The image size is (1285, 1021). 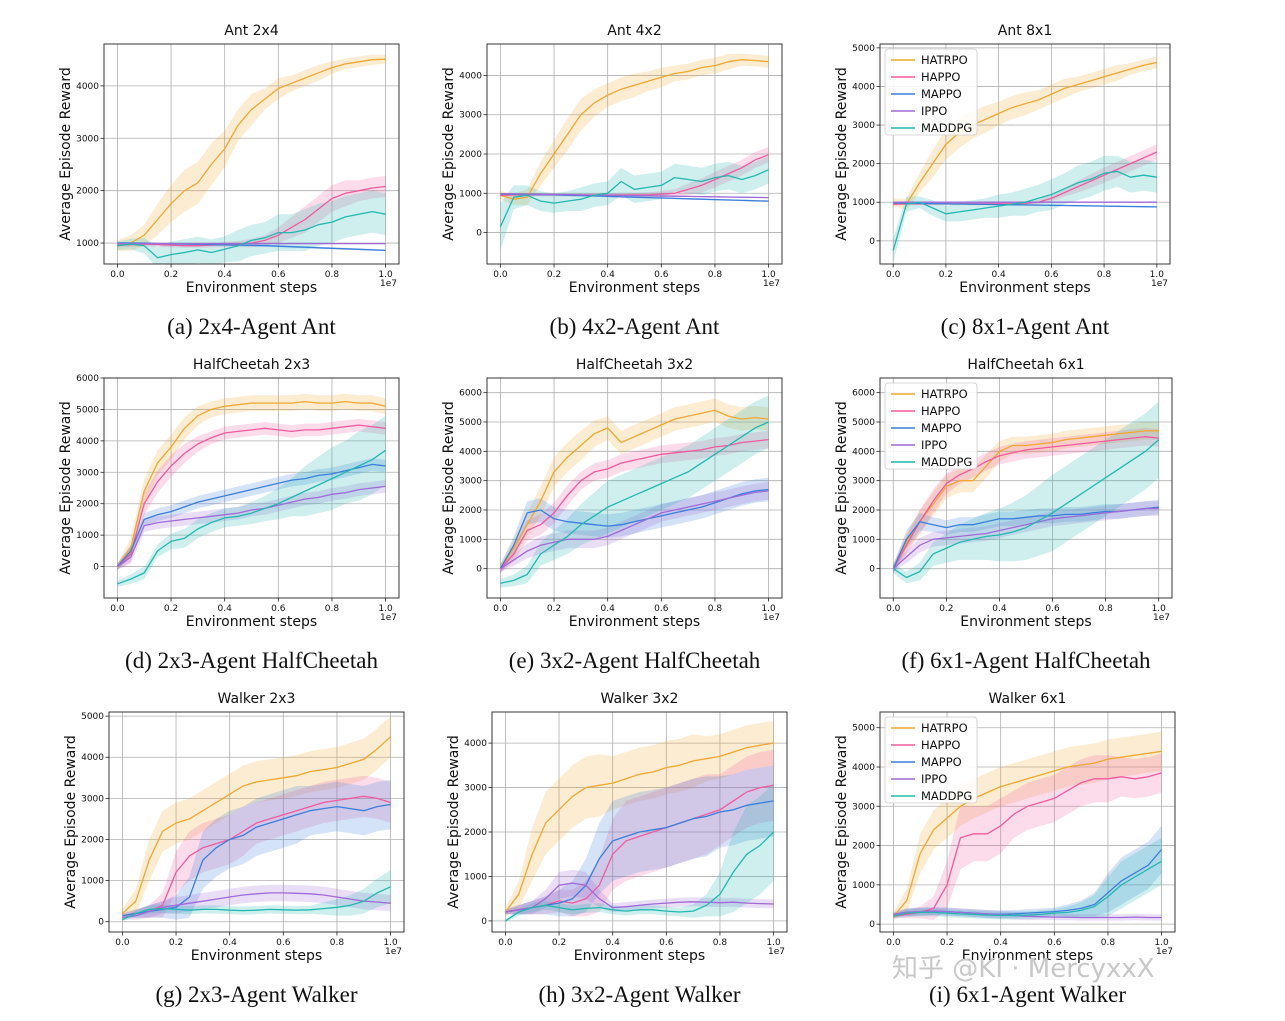 What do you see at coordinates (941, 428) in the screenshot?
I see `legend-label-mappo: MAPPO` at bounding box center [941, 428].